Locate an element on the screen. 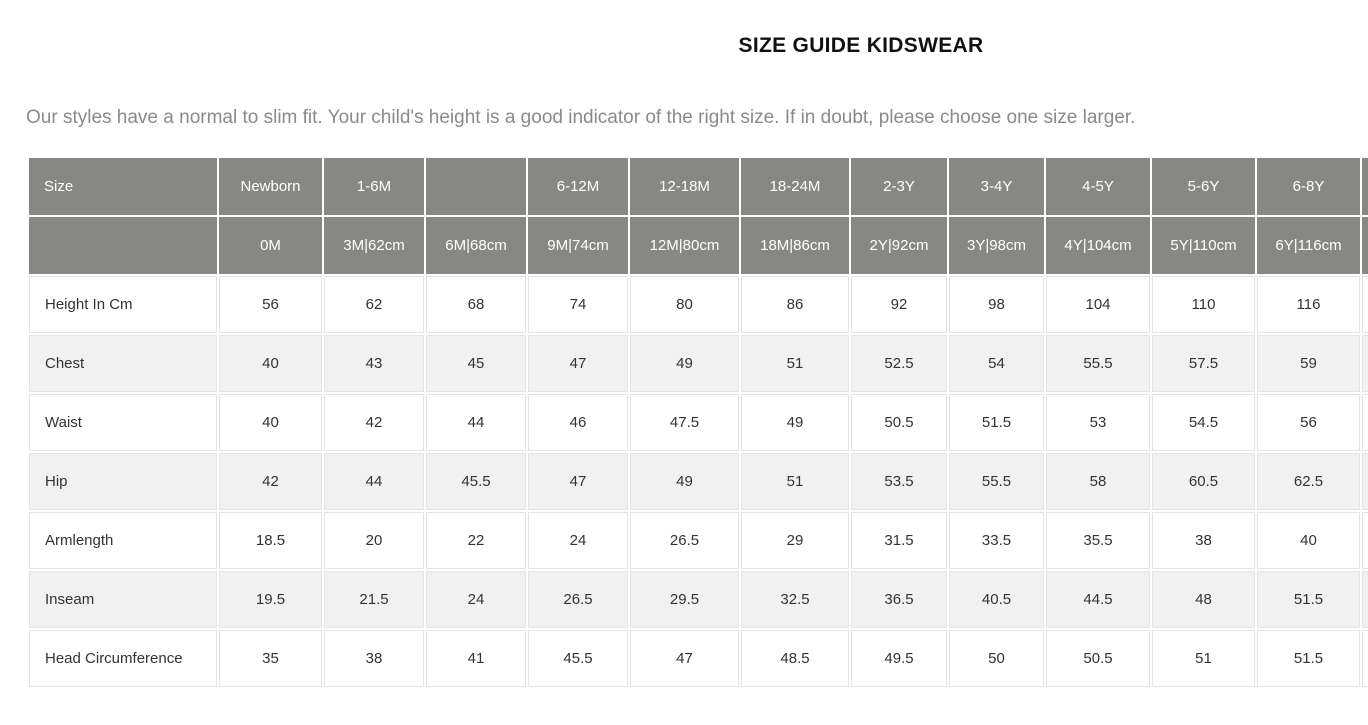 This screenshot has height=725, width=1368. table-cell: 44.5 is located at coordinates (1098, 599).